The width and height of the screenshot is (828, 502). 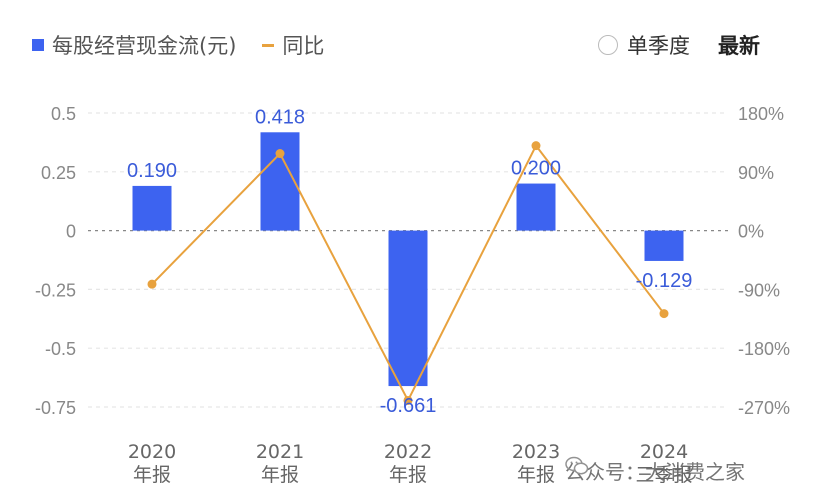 I want to click on left-tick-label: 0.25, so click(x=58, y=173).